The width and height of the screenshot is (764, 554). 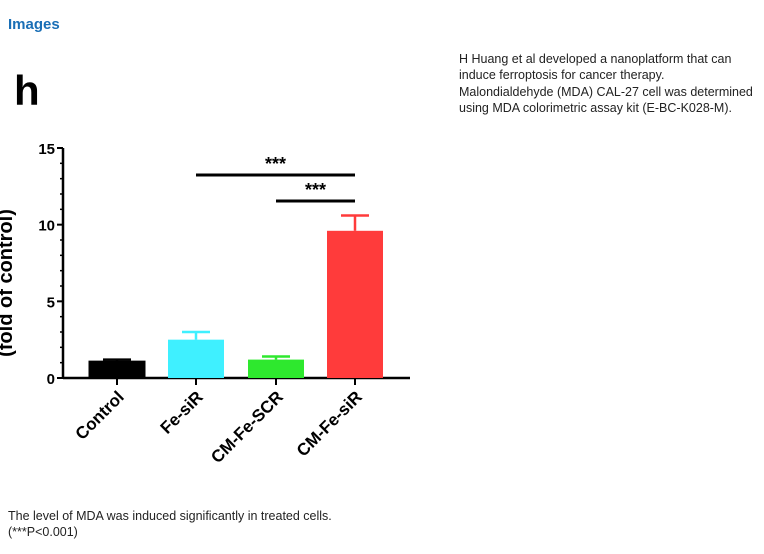 I want to click on y-tick-label: 5, so click(x=51, y=302).